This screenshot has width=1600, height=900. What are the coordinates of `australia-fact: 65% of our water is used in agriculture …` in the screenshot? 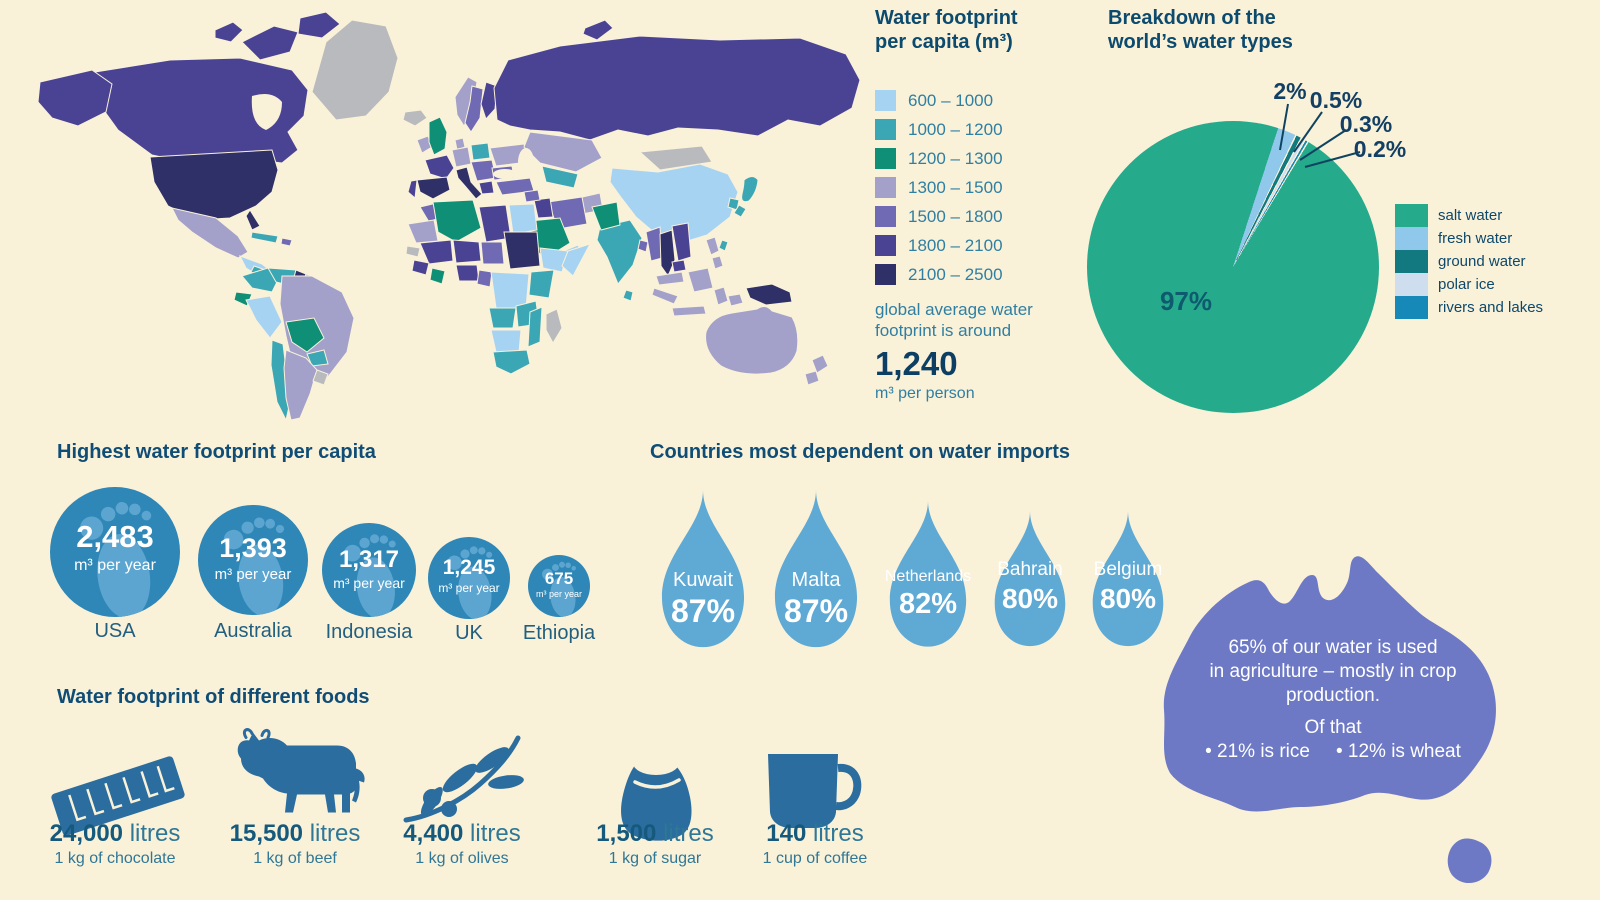 It's located at (1370, 722).